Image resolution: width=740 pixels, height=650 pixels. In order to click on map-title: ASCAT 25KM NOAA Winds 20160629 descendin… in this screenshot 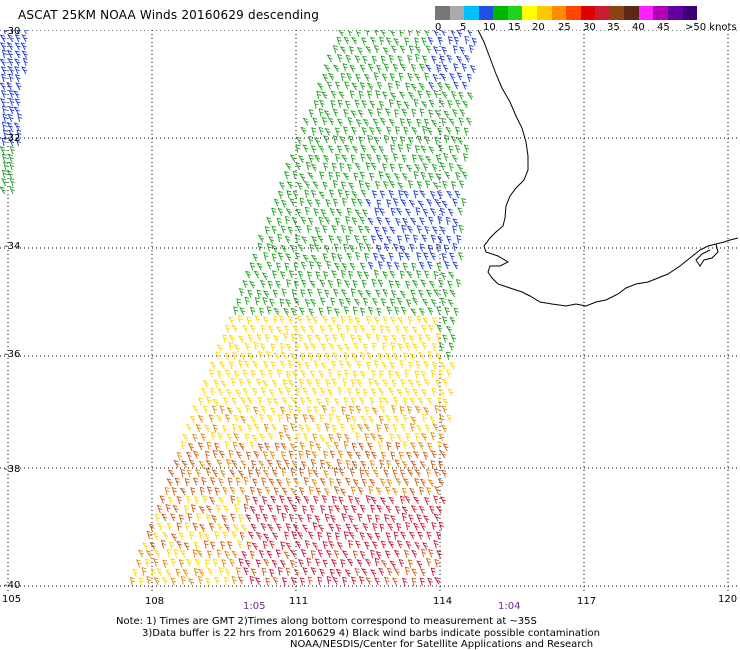, I will do `click(169, 15)`.